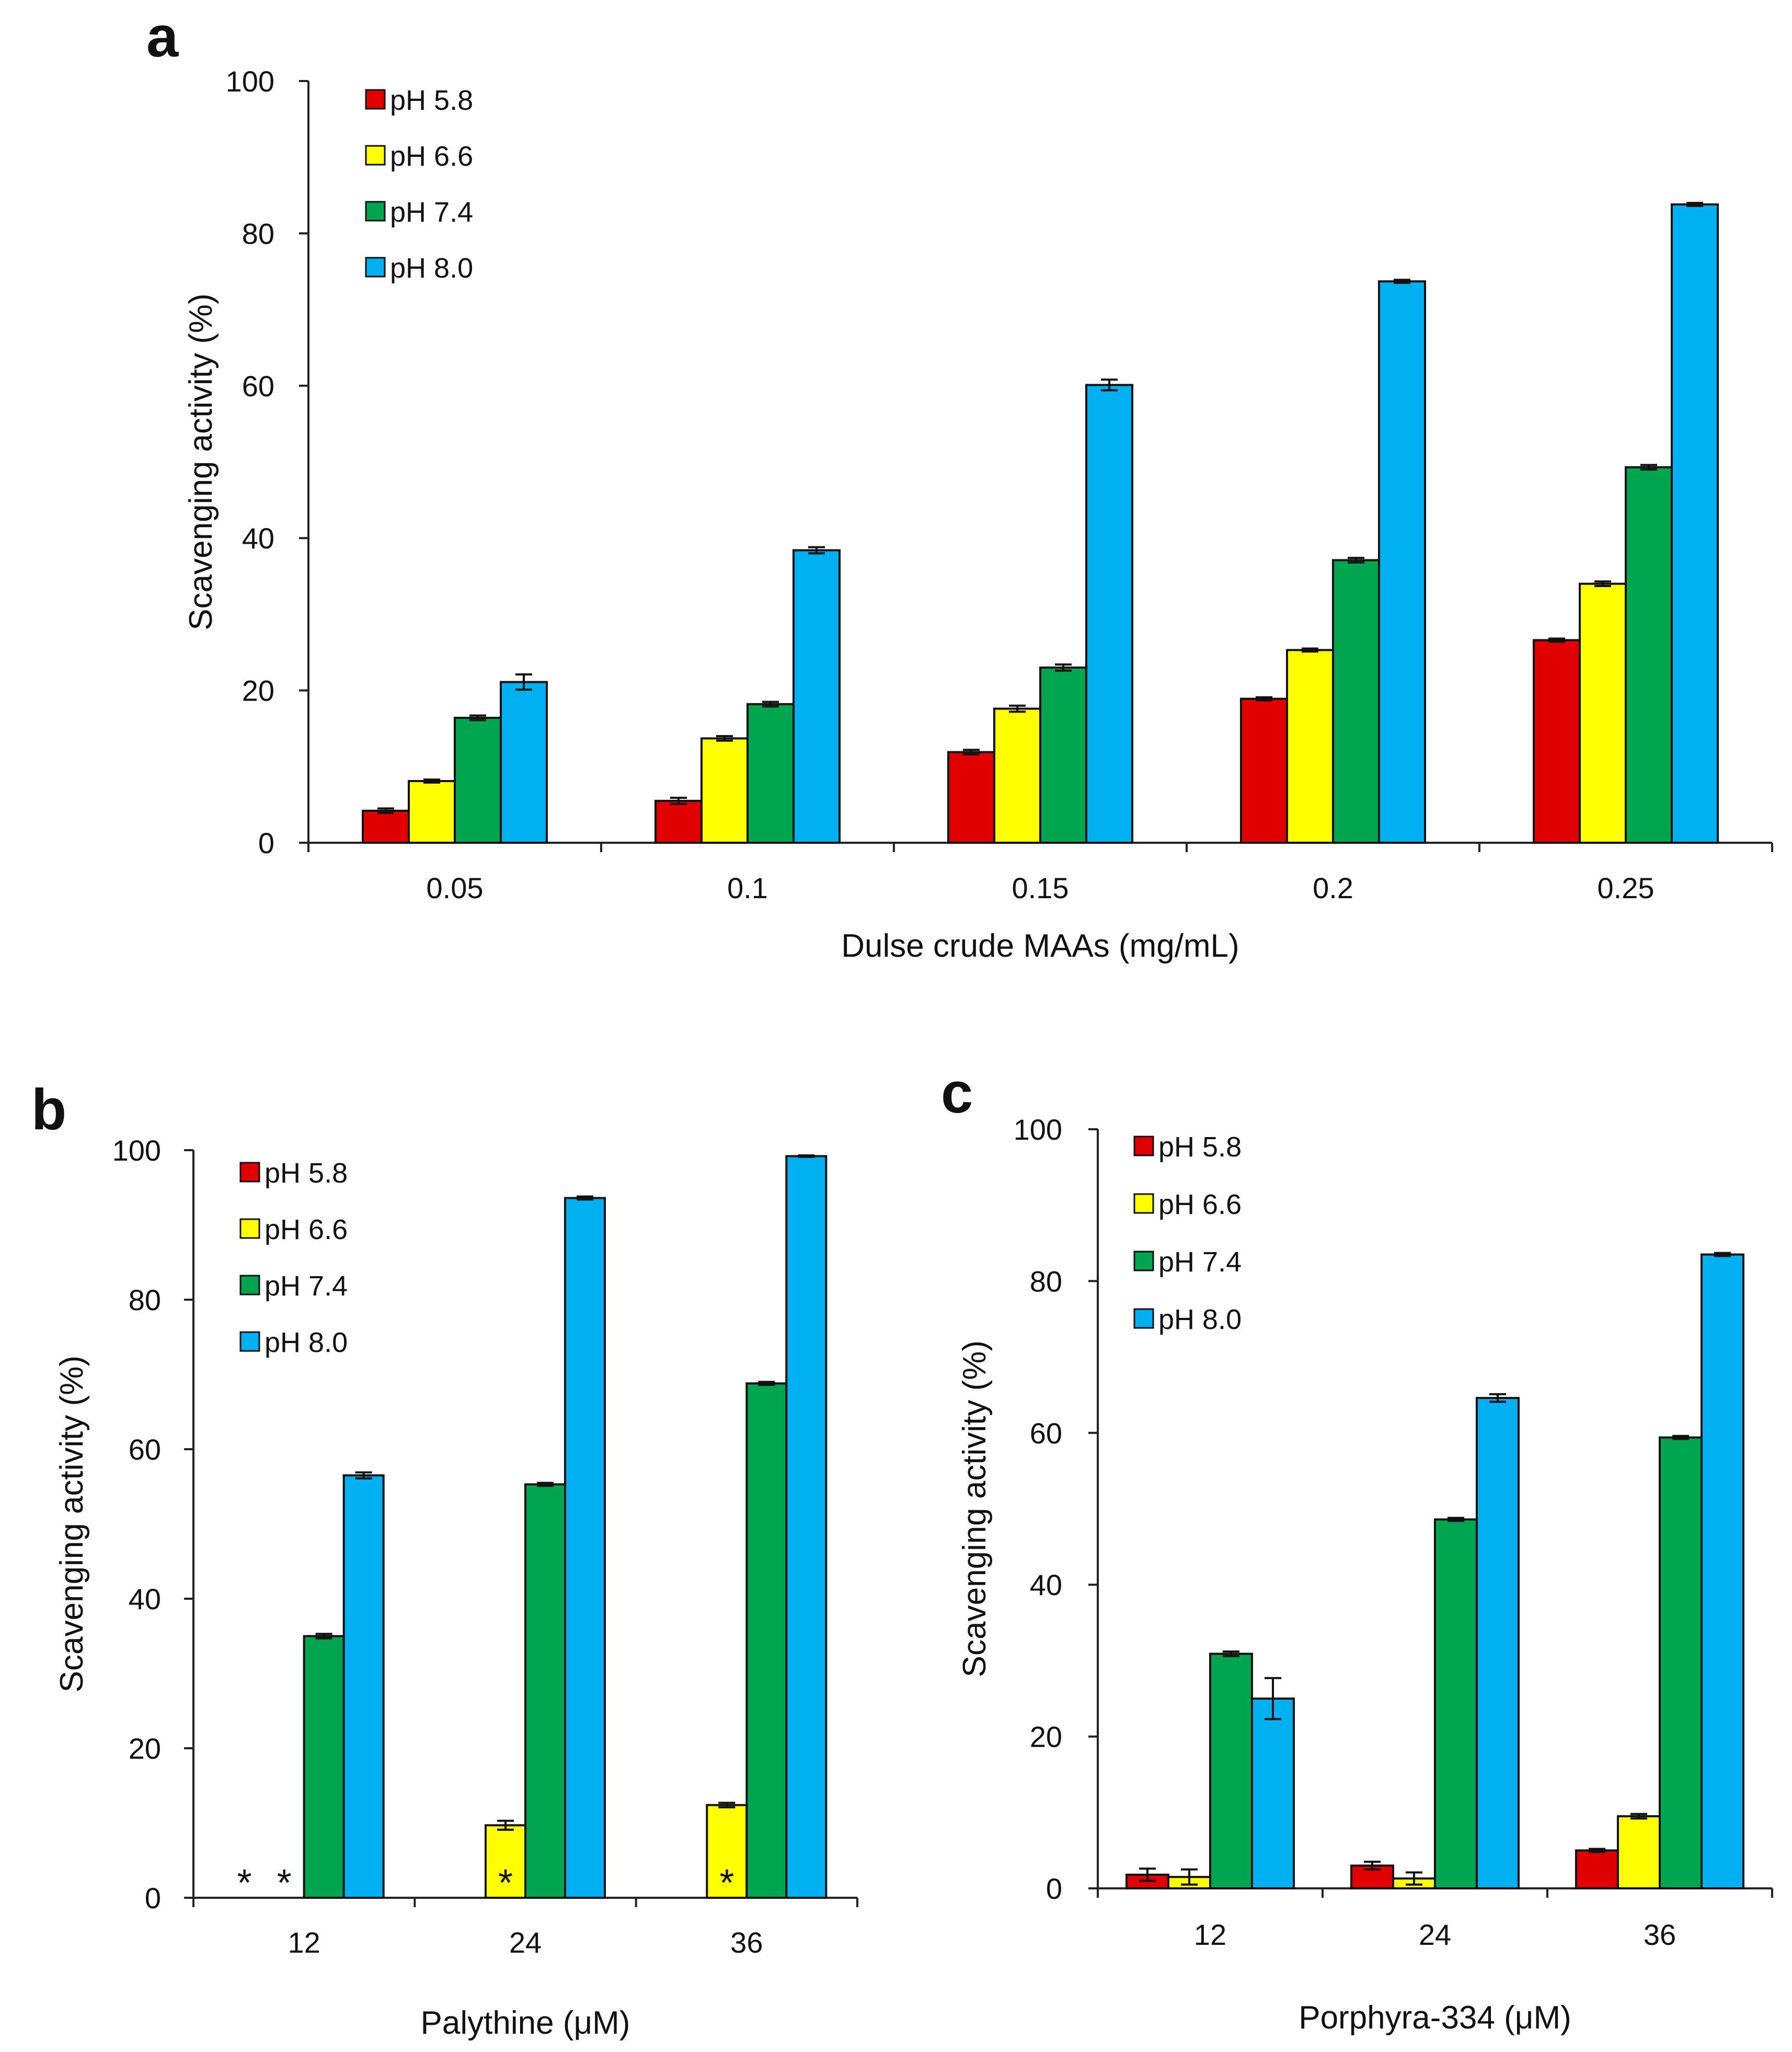 Image resolution: width=1792 pixels, height=2052 pixels. I want to click on x-tick-label: 0.1, so click(747, 888).